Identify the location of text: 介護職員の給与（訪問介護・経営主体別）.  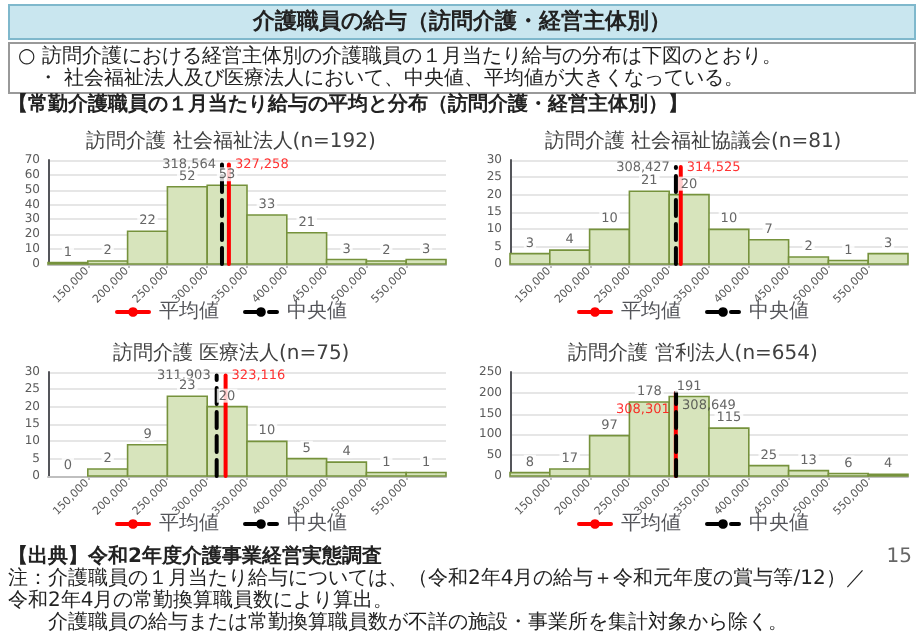
(462, 22).